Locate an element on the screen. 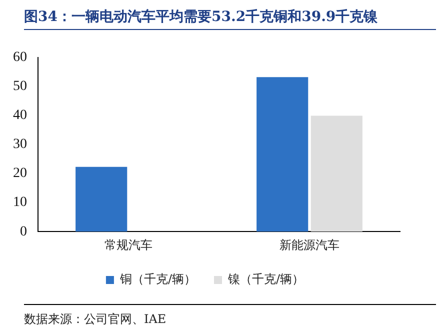  chart-title: 图34：一辆电动汽车平均需要53.2千克铜和39.9千克镍 is located at coordinates (230, 19).